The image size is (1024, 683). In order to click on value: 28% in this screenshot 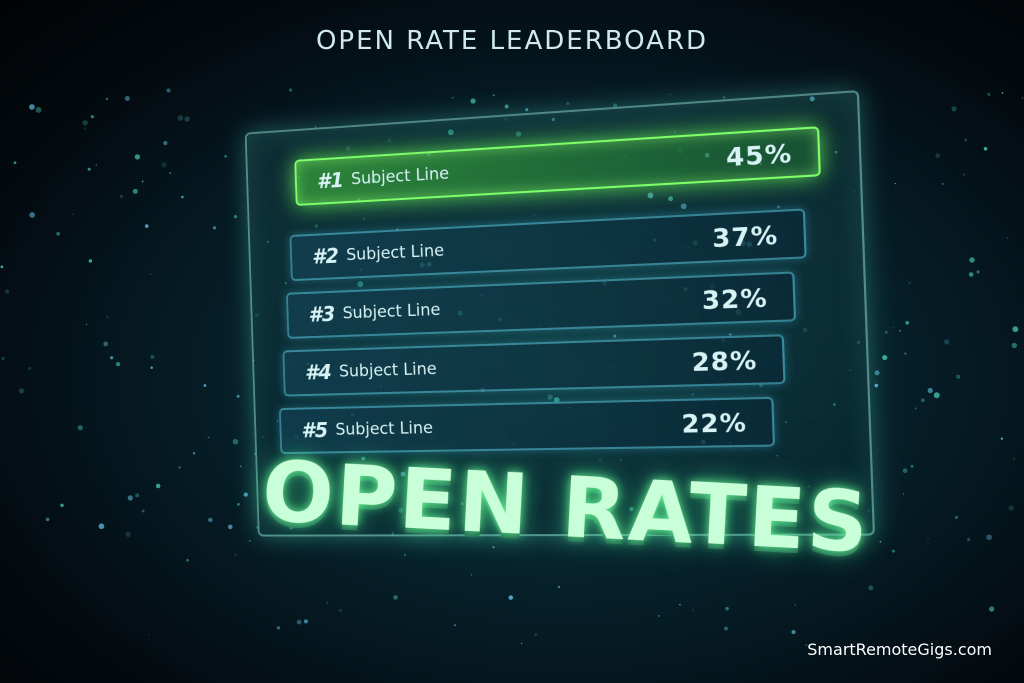, I will do `click(724, 360)`.